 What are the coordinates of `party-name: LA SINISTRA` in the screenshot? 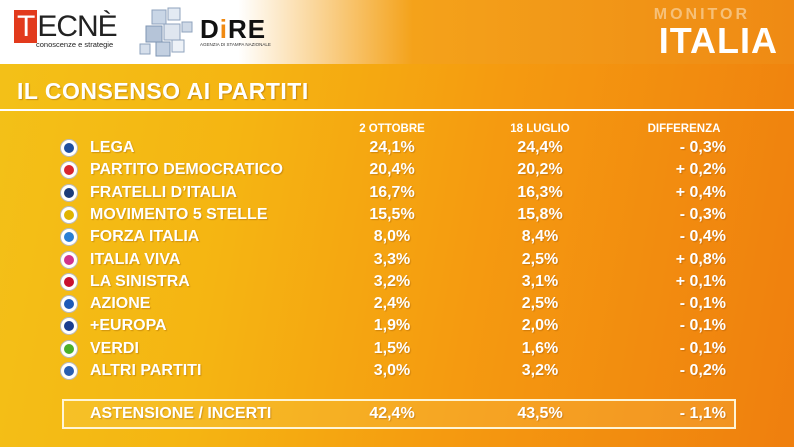 It's located at (140, 281).